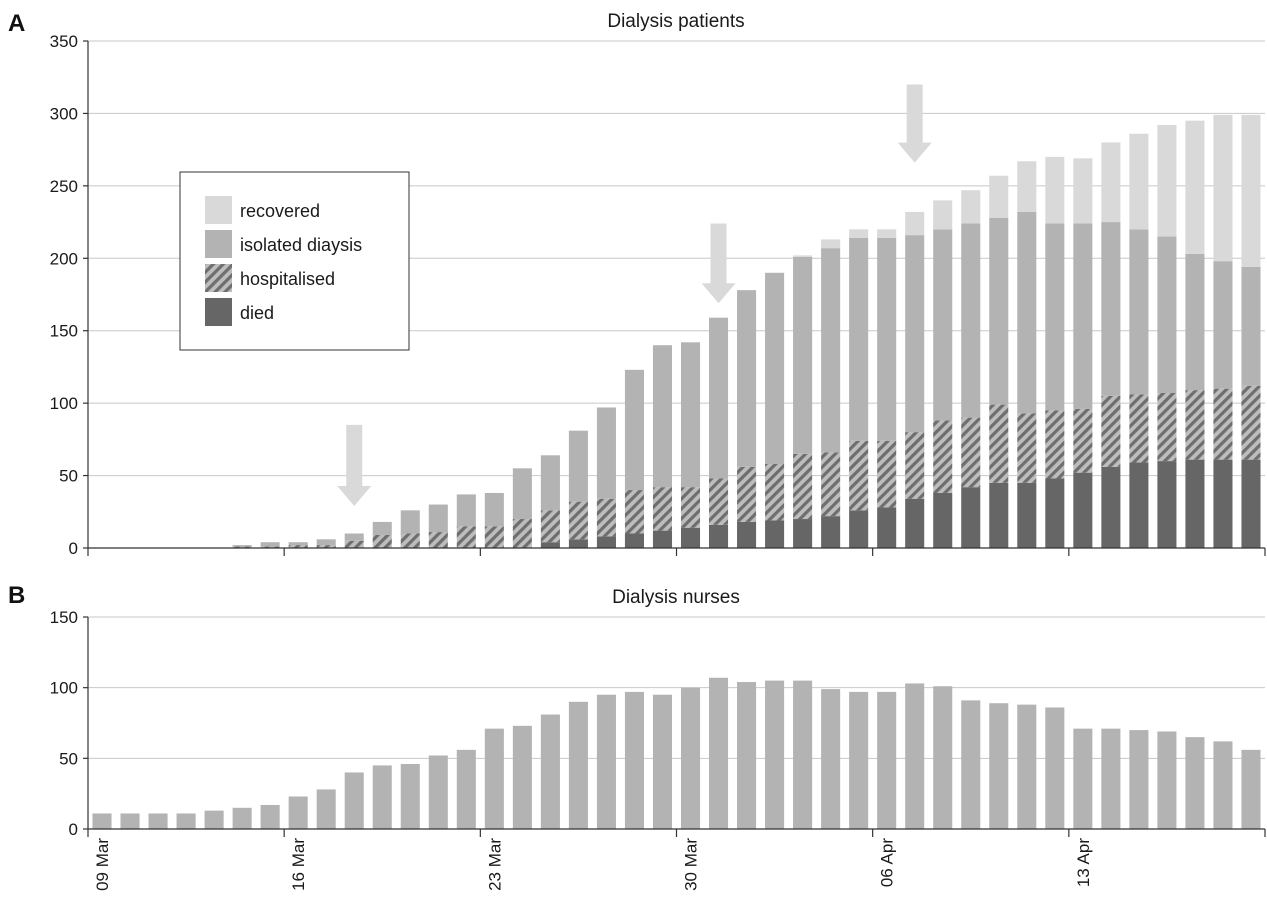 This screenshot has height=910, width=1267. Describe the element at coordinates (68, 758) in the screenshot. I see `y-tick-label: 50` at that location.